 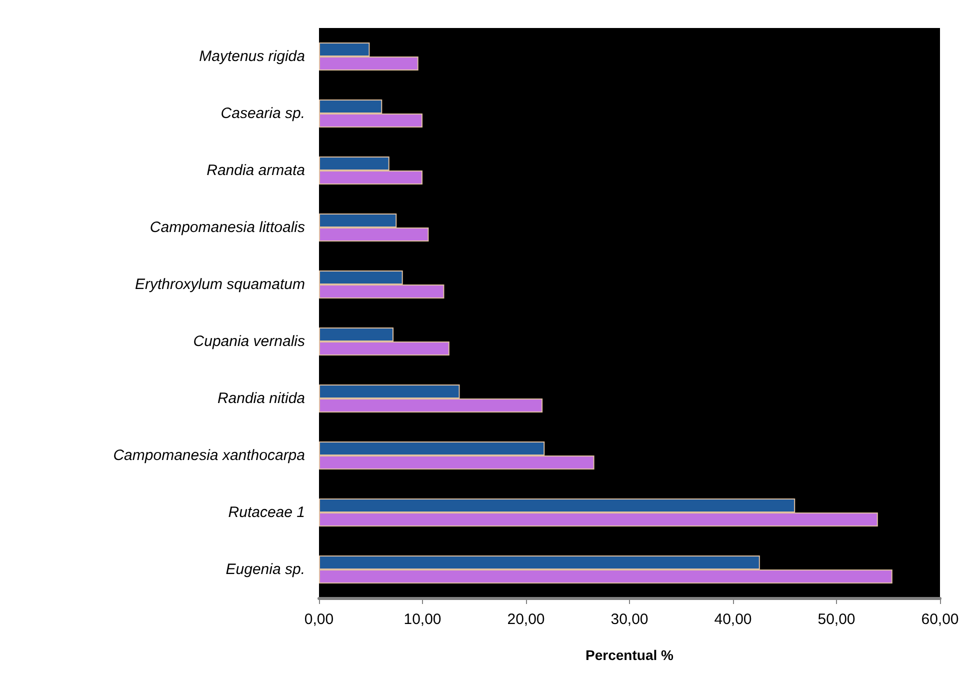 What do you see at coordinates (261, 398) in the screenshot?
I see `y-tick-label: Randia nitida` at bounding box center [261, 398].